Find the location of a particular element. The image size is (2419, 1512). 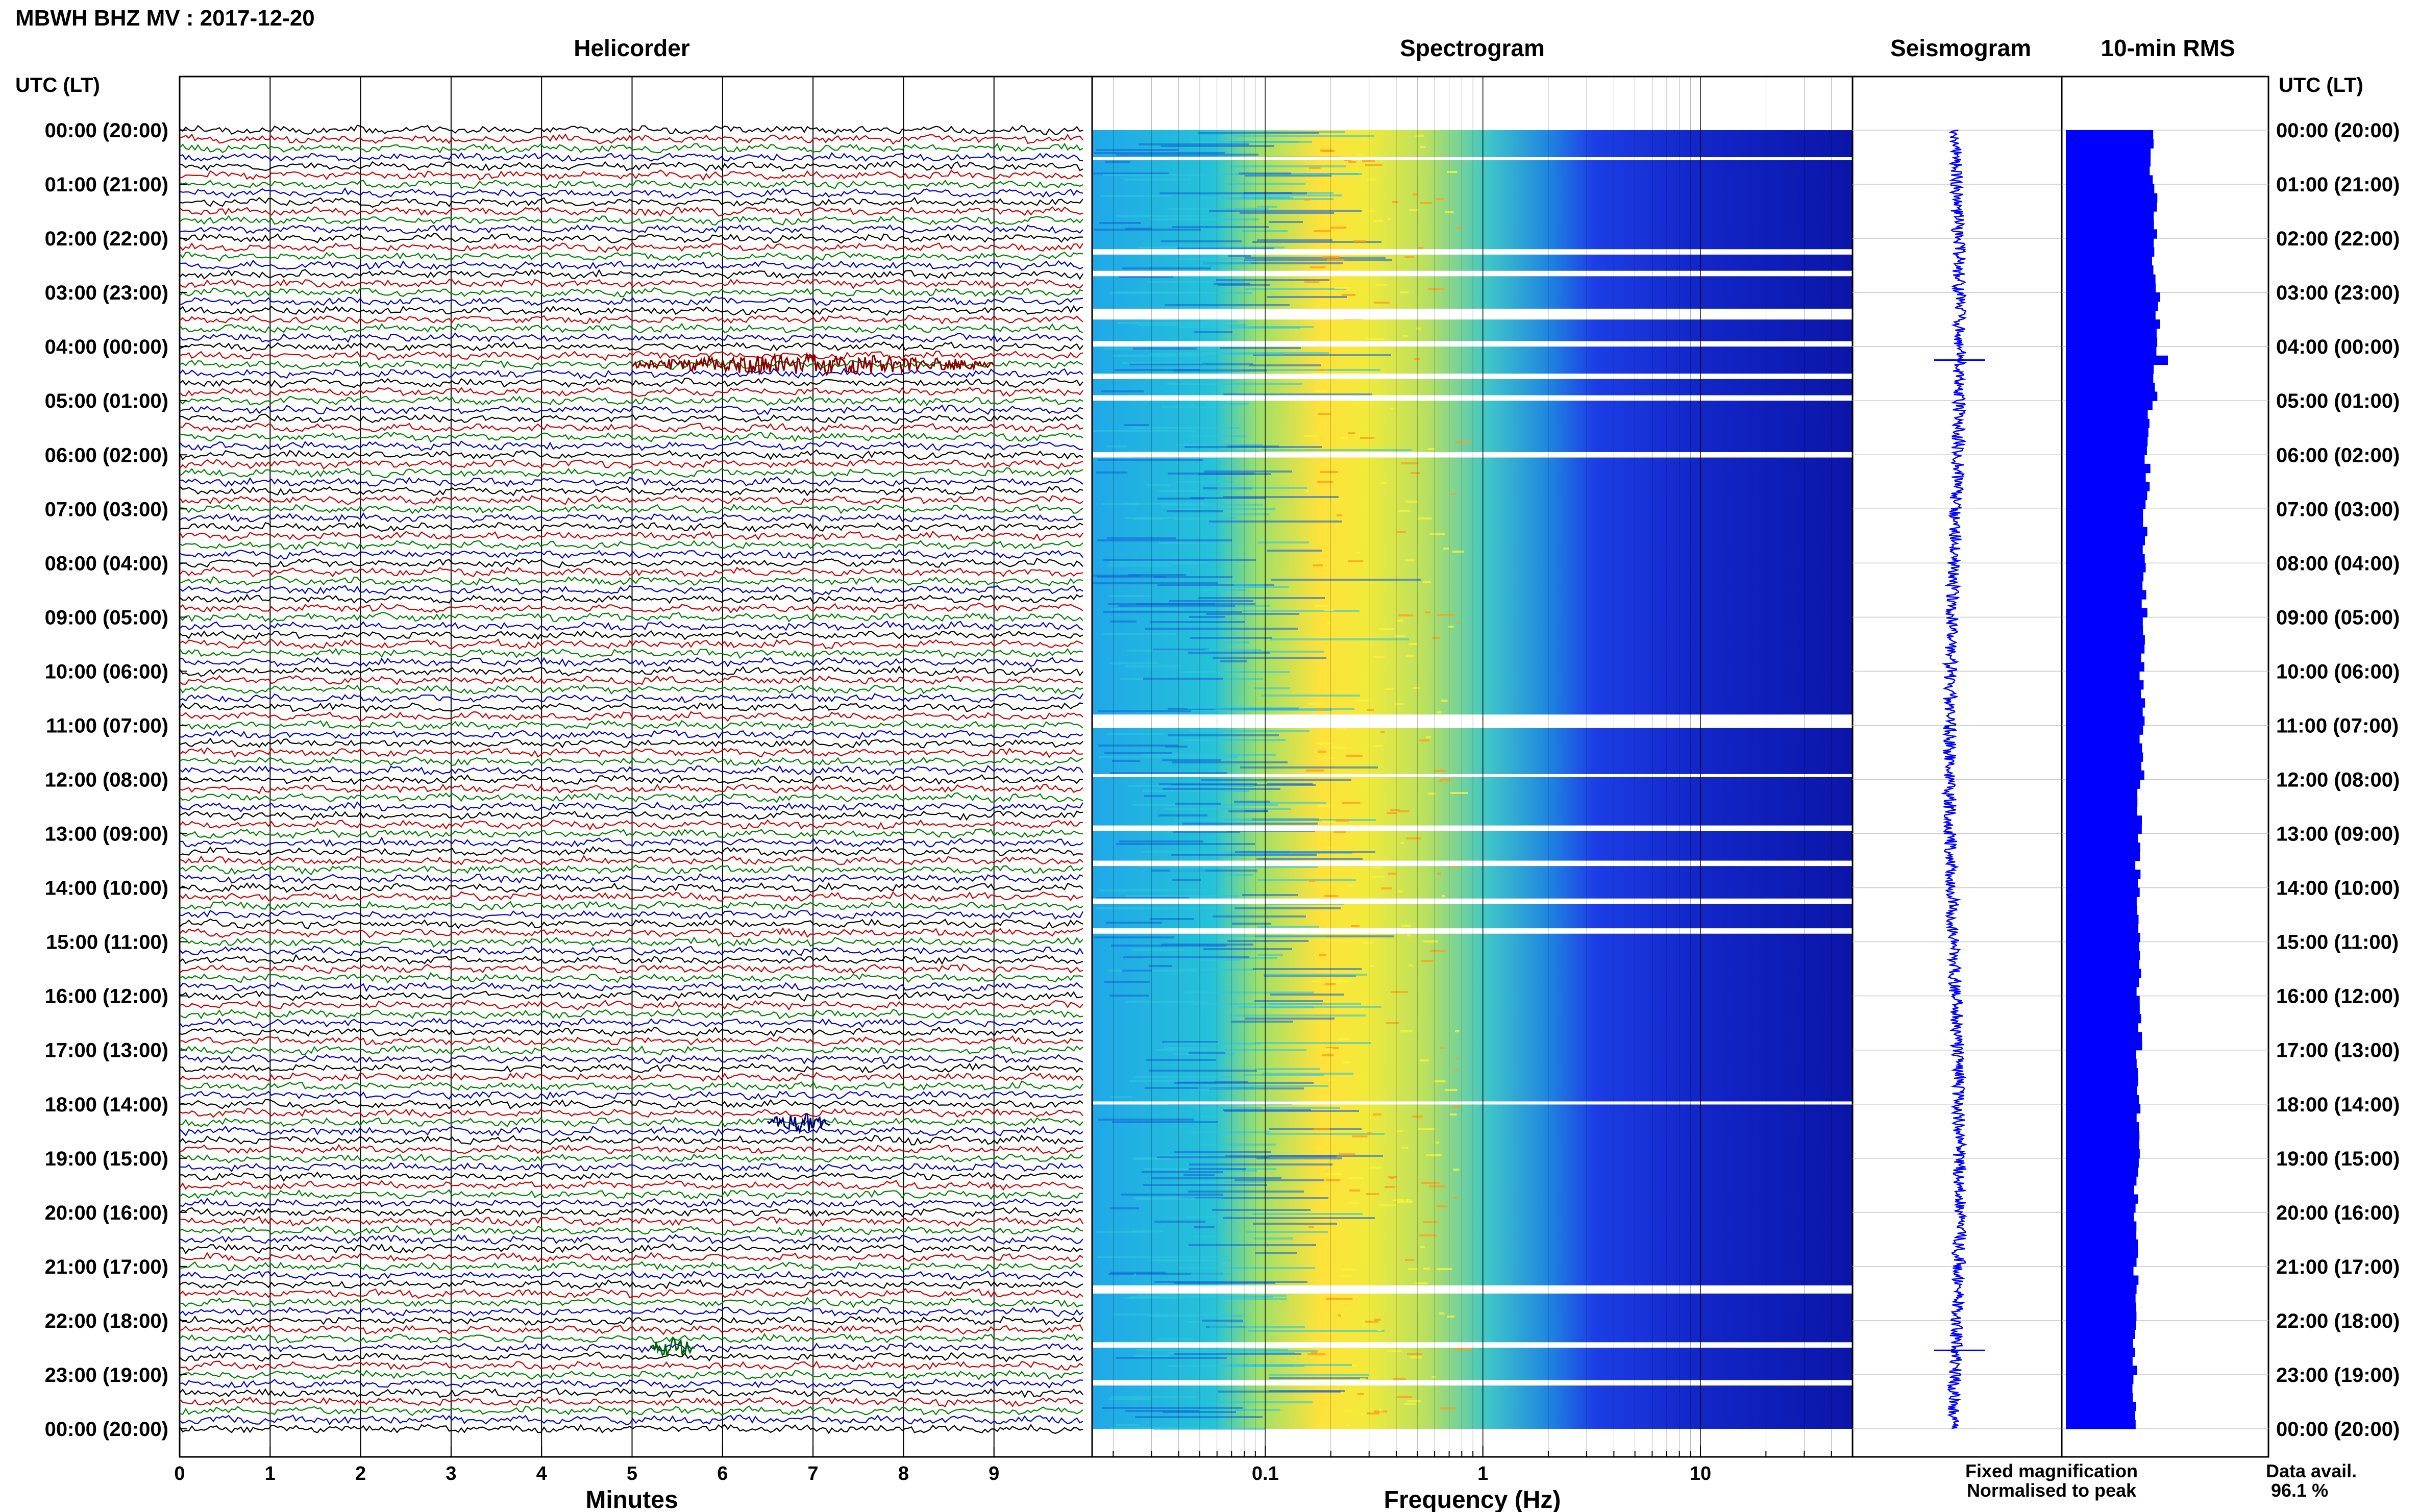

time-label-right: 16:00 (12:00) is located at coordinates (2338, 996).